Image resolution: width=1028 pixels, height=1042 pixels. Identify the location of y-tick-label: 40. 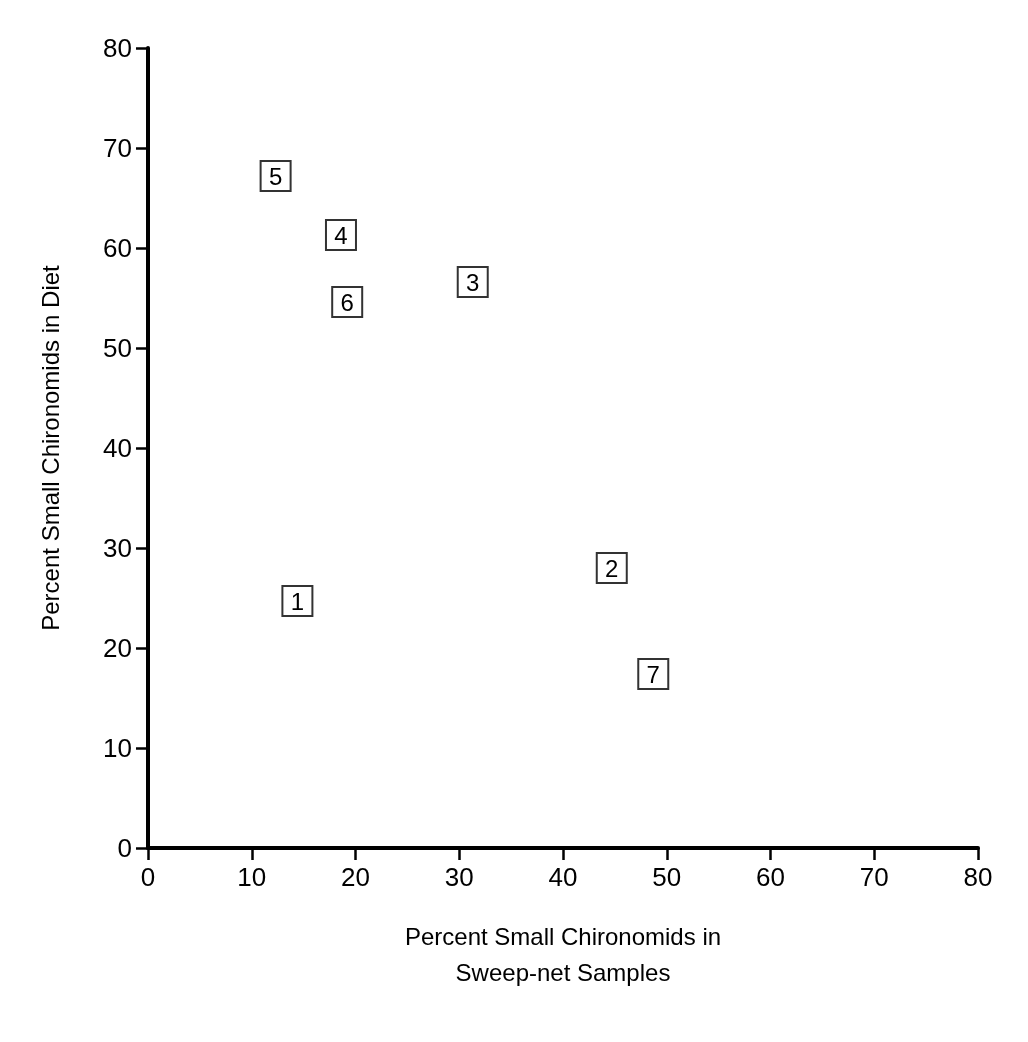
(117, 448).